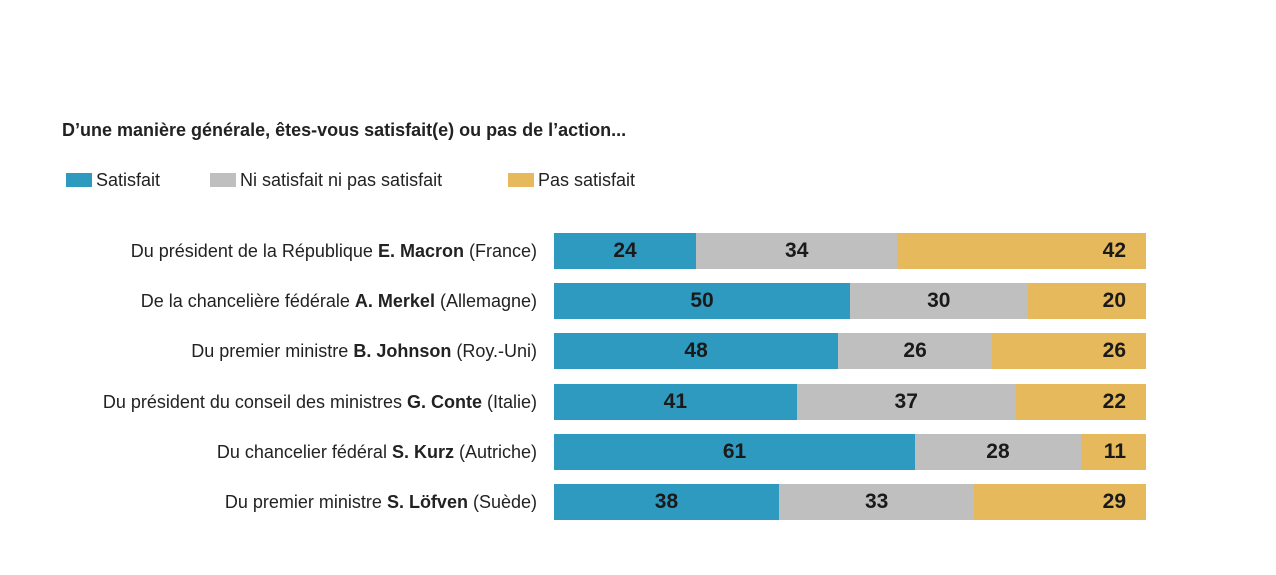 The width and height of the screenshot is (1276, 575). Describe the element at coordinates (420, 251) in the screenshot. I see `row-label-leader: E. Macron` at that location.